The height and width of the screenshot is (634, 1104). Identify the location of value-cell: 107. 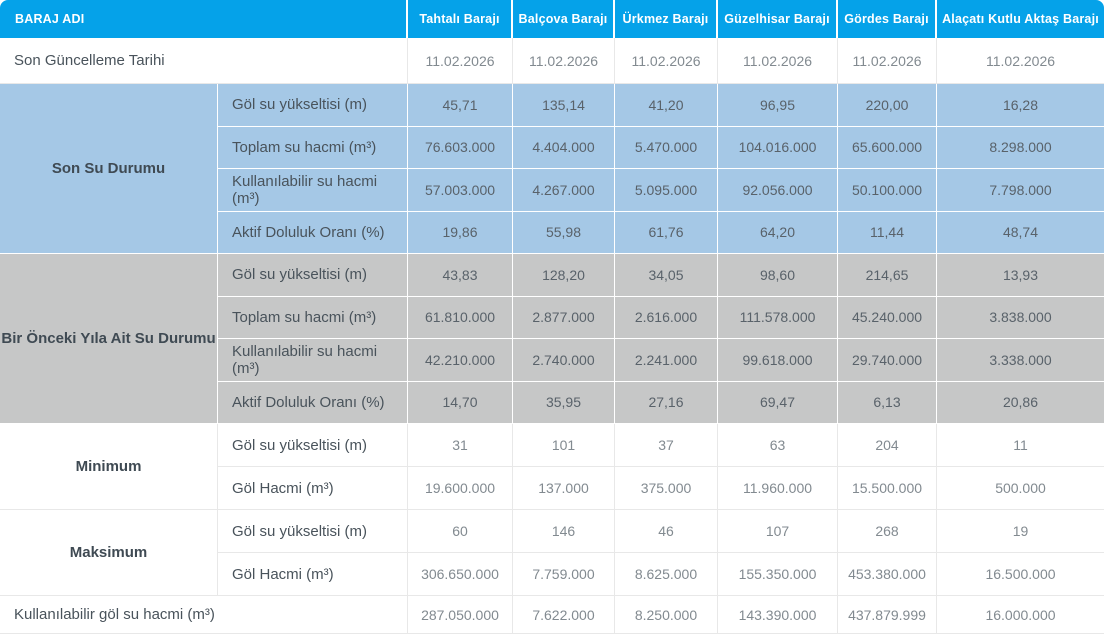
(778, 531).